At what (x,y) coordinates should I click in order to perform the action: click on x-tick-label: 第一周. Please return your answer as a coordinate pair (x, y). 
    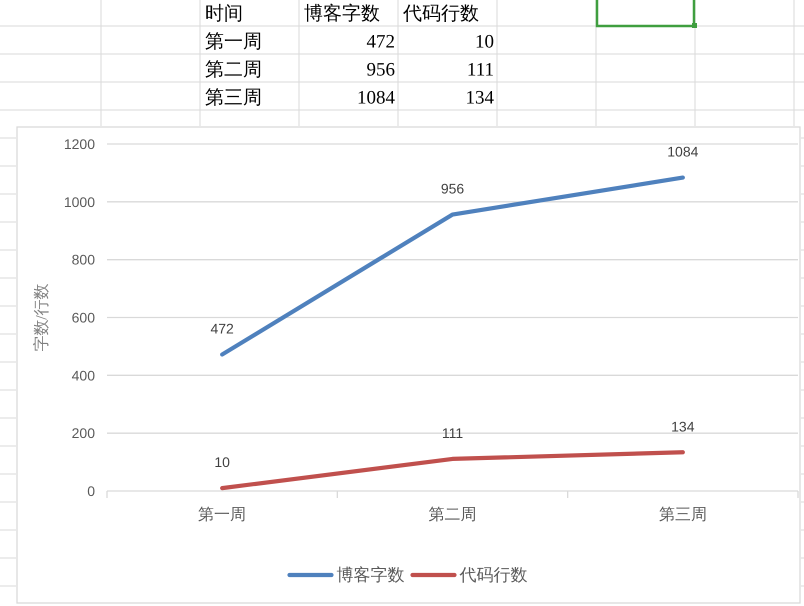
    Looking at the image, I should click on (222, 515).